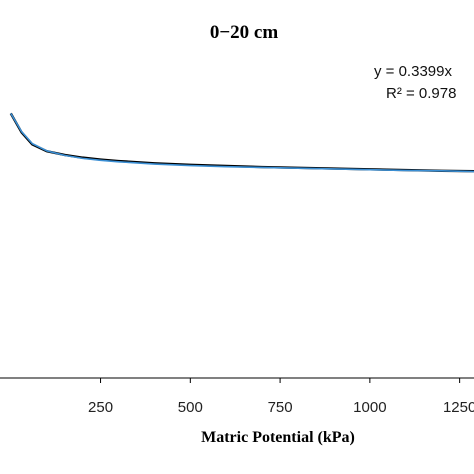 The height and width of the screenshot is (474, 474). Describe the element at coordinates (280, 407) in the screenshot. I see `x-tick-label: 750` at that location.